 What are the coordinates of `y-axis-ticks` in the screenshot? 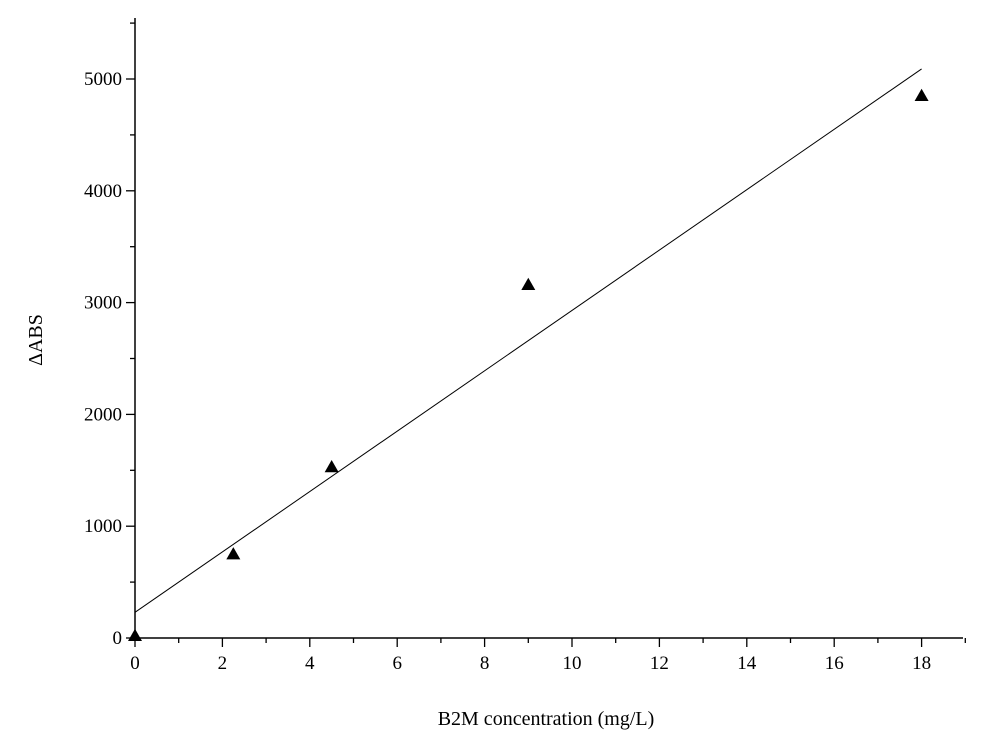 It's located at (130, 330).